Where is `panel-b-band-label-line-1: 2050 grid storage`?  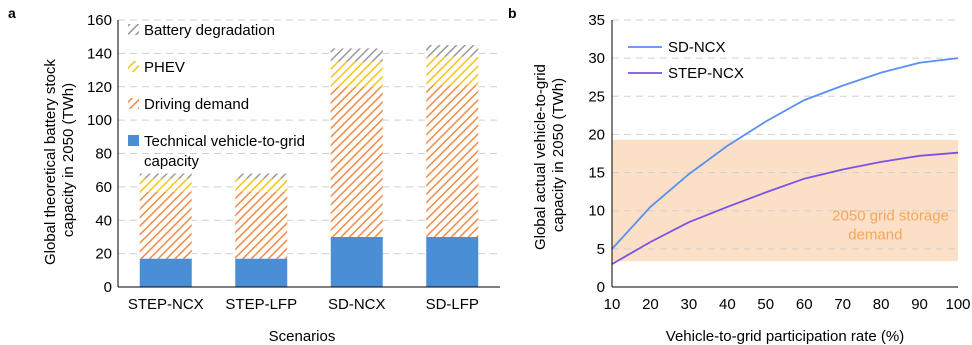 panel-b-band-label-line-1: 2050 grid storage is located at coordinates (890, 216).